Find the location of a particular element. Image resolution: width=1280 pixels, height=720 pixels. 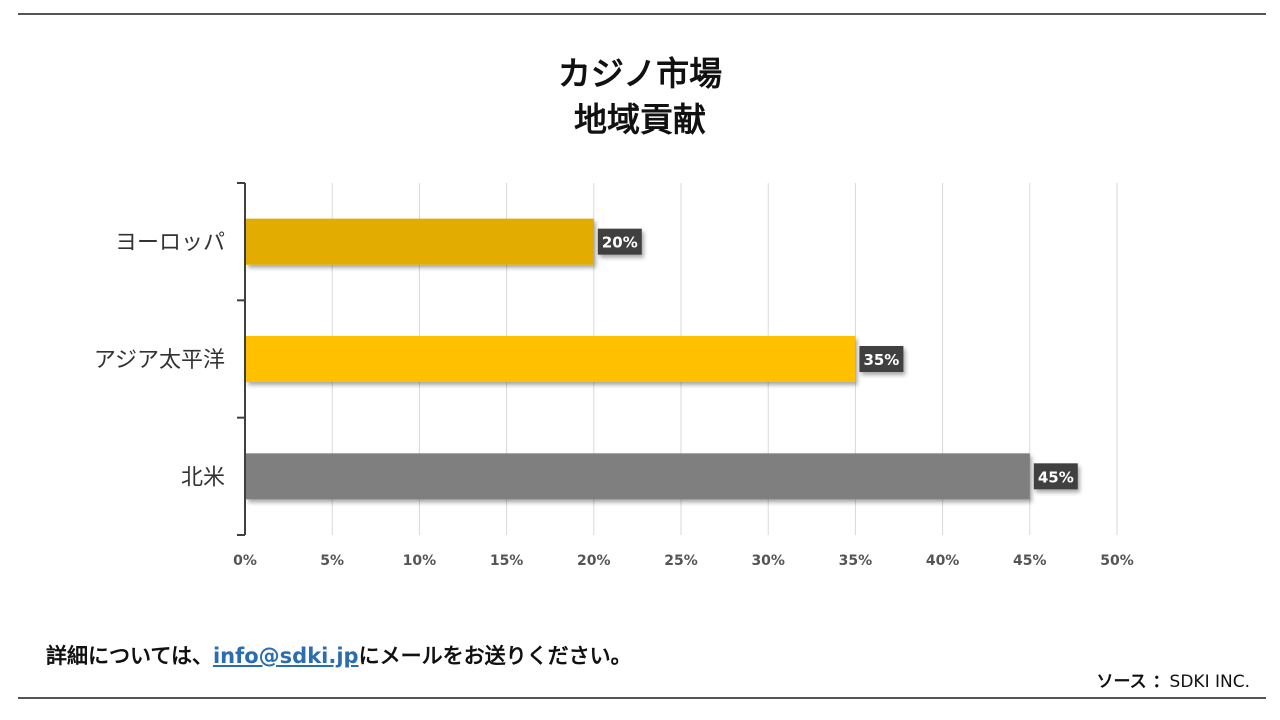

data-label-1: 20% is located at coordinates (620, 243).